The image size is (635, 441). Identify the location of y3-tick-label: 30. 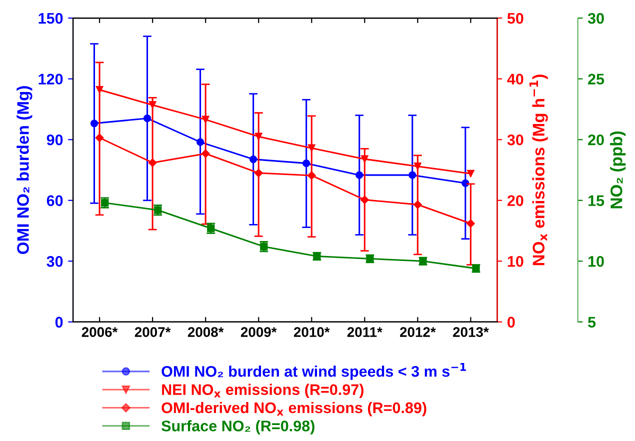
(596, 18).